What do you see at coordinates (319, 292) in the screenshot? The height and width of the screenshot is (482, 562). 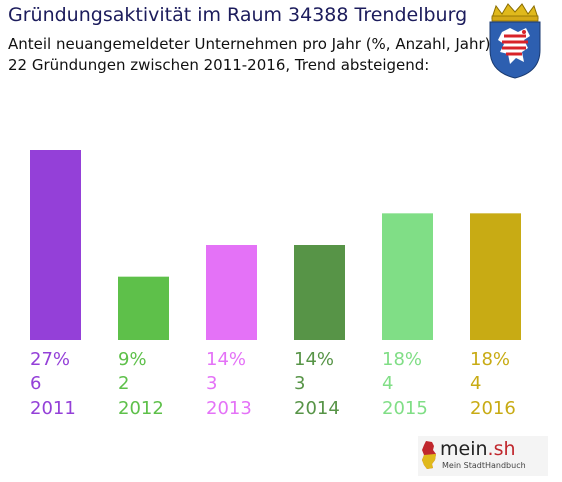 I see `bar-2014` at bounding box center [319, 292].